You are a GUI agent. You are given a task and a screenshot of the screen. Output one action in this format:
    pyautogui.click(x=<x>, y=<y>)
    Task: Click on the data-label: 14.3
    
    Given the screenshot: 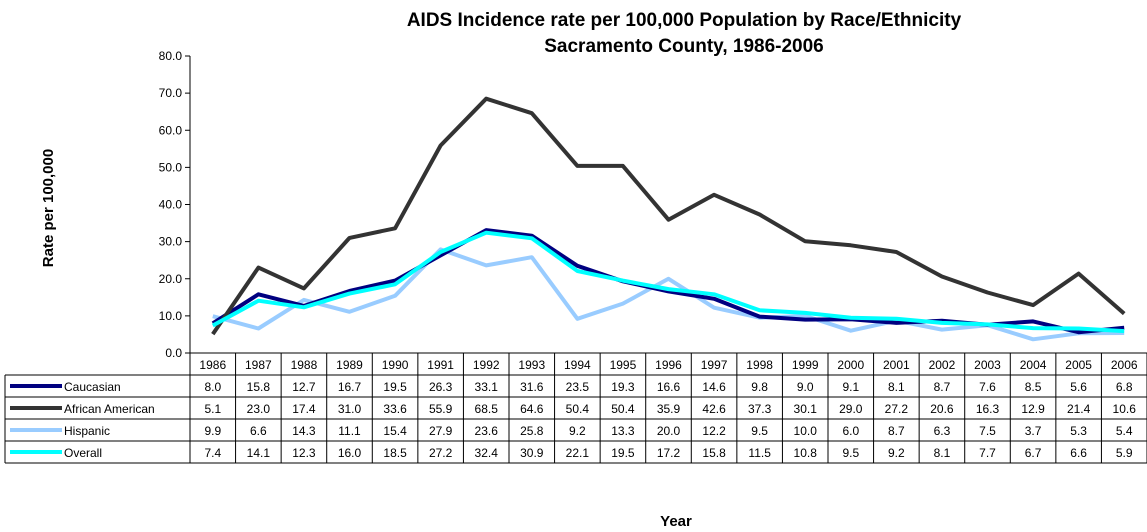 What is the action you would take?
    pyautogui.click(x=304, y=431)
    